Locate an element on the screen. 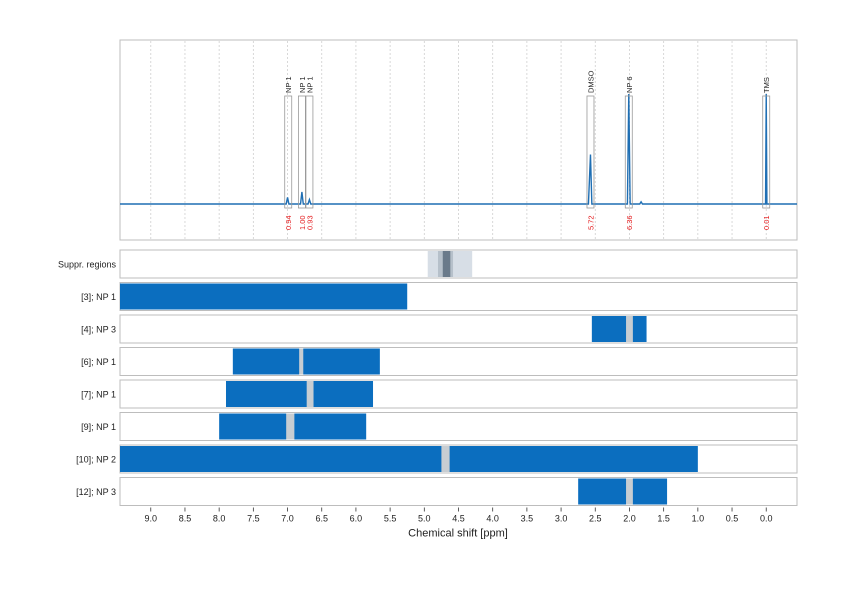 Image resolution: width=842 pixels, height=595 pixels. peak-label: DMSO is located at coordinates (590, 81).